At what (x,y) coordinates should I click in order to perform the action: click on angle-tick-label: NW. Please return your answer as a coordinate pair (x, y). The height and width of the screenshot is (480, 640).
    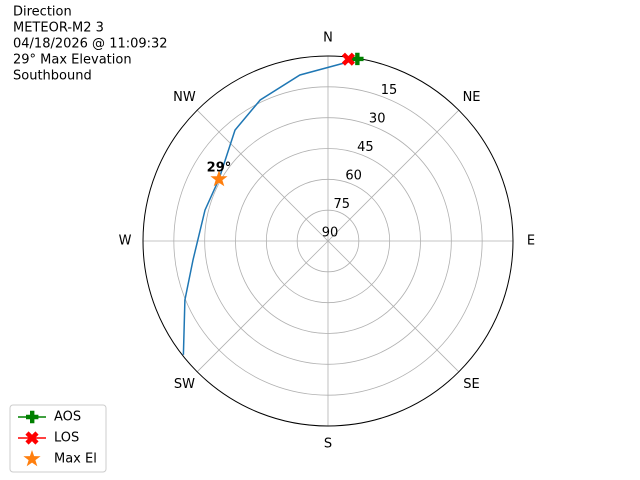
    Looking at the image, I should click on (184, 97).